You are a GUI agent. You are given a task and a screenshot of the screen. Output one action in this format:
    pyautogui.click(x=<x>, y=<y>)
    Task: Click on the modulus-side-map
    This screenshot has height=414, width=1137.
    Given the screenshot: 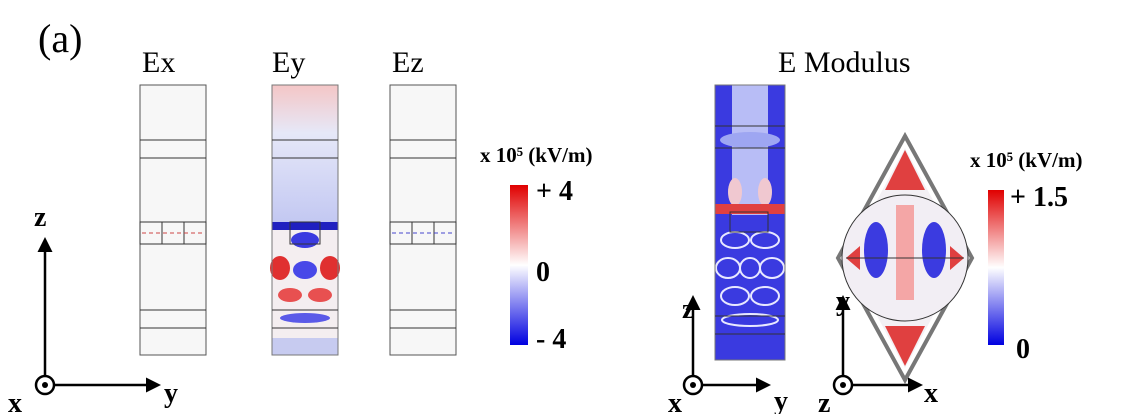 What is the action you would take?
    pyautogui.click(x=750, y=222)
    